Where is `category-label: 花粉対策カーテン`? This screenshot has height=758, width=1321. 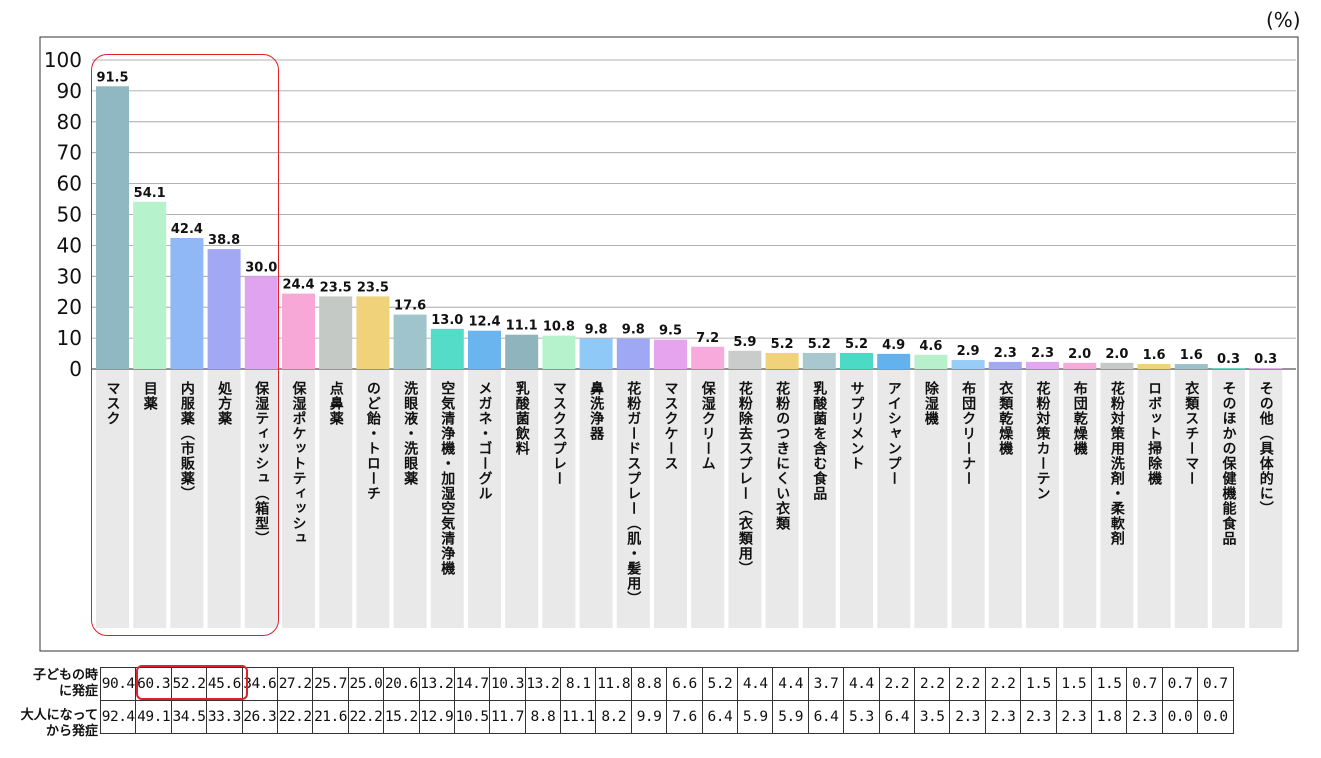 category-label: 花粉対策カーテン is located at coordinates (1043, 440).